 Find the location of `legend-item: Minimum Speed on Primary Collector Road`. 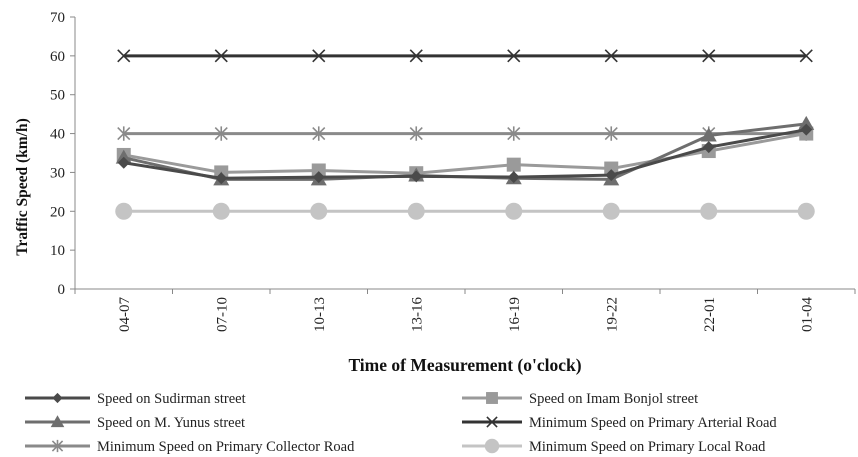

legend-item: Minimum Speed on Primary Collector Road is located at coordinates (190, 447).